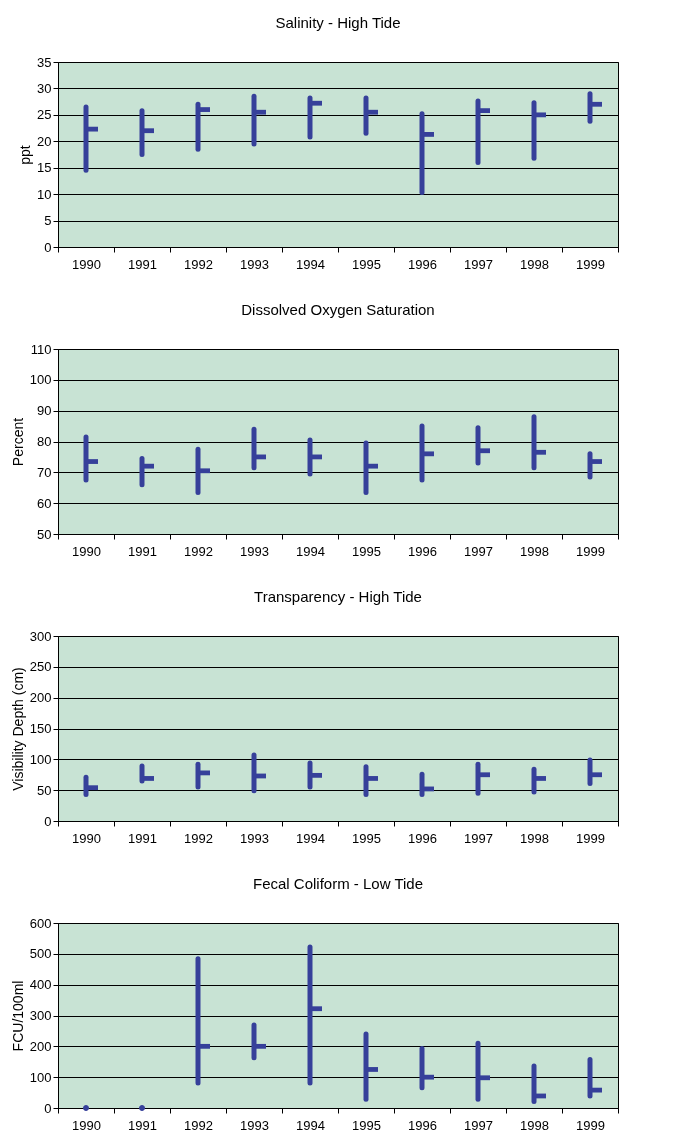  Describe the element at coordinates (25, 155) in the screenshot. I see `y-axis-title: ppt` at that location.